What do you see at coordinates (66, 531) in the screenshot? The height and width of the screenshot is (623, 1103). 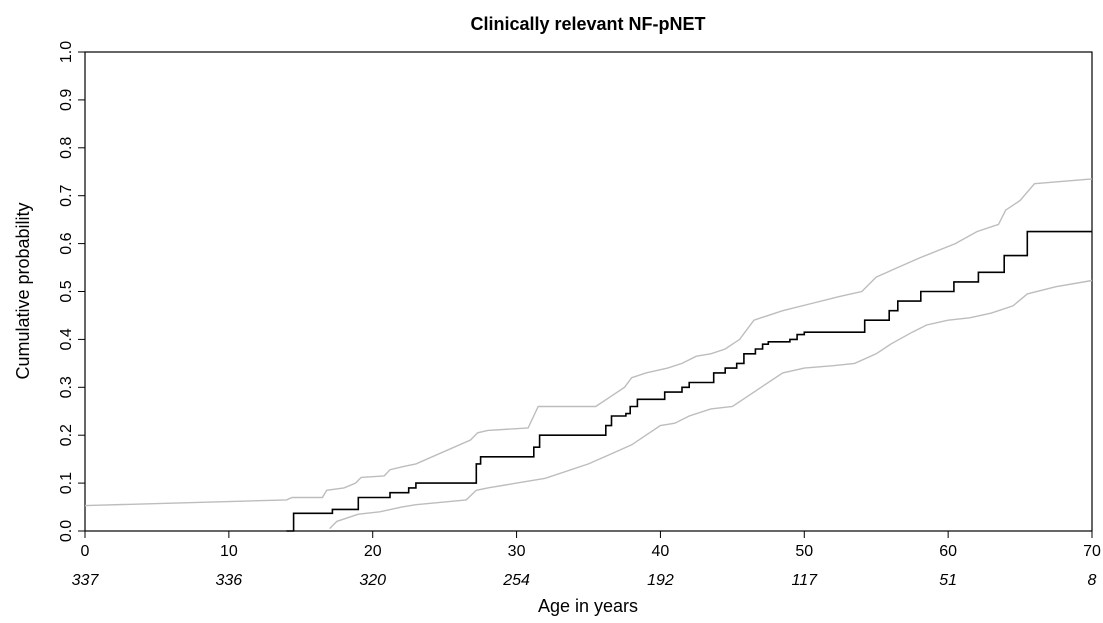 I see `y-tick-label-0: 0.0` at bounding box center [66, 531].